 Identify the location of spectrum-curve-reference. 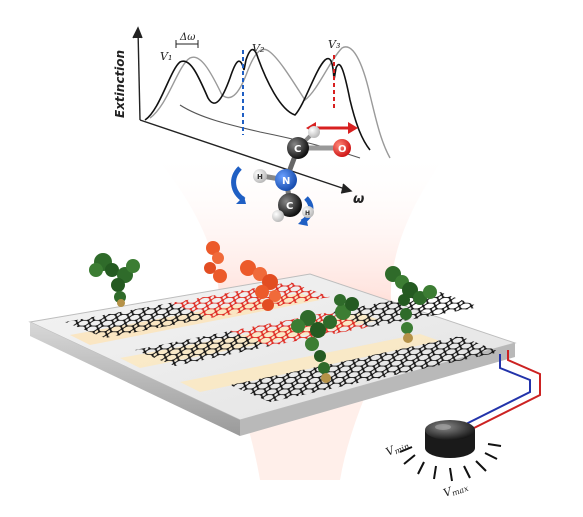
(270, 102).